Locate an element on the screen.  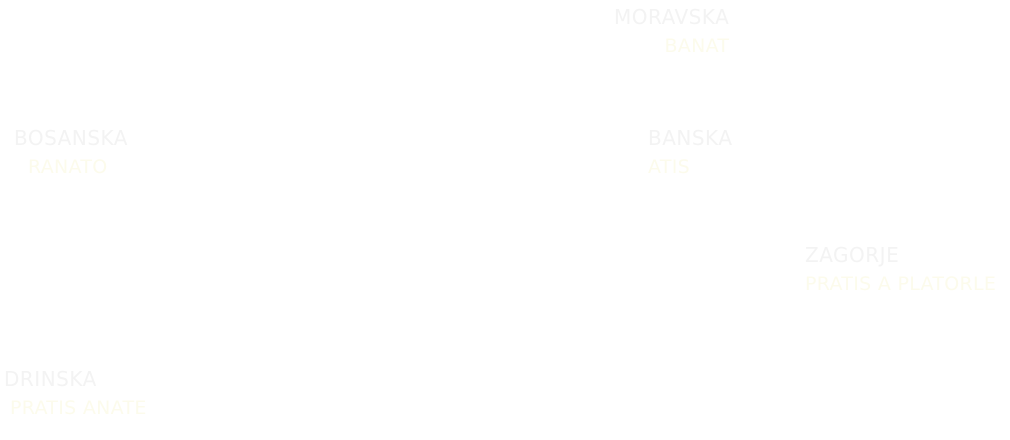
region-subtitle: PRATIS A PLATORLE is located at coordinates (901, 284).